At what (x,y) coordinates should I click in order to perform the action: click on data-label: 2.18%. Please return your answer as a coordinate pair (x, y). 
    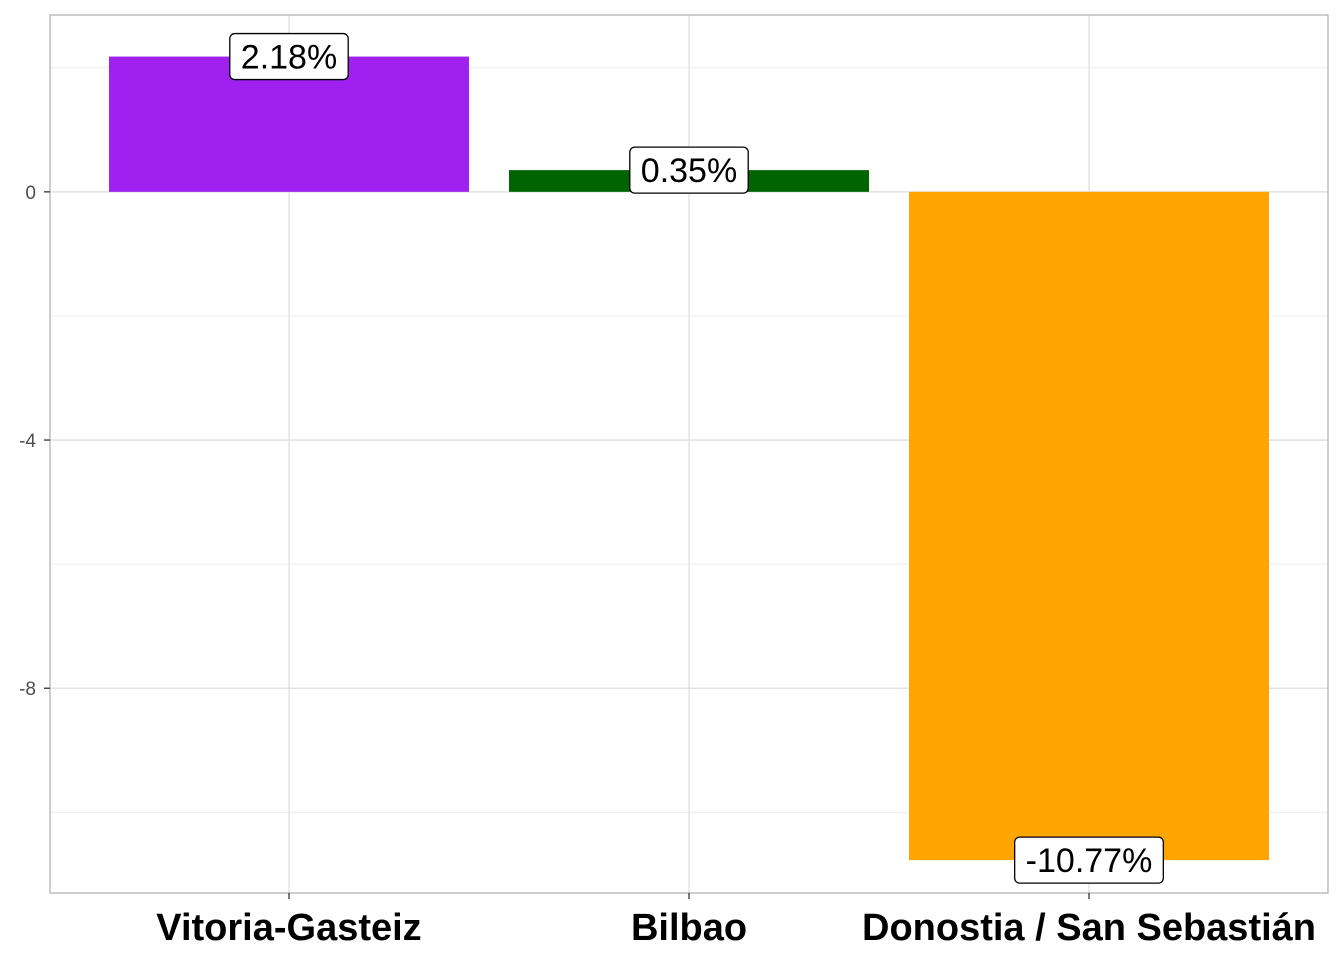
    Looking at the image, I should click on (289, 56).